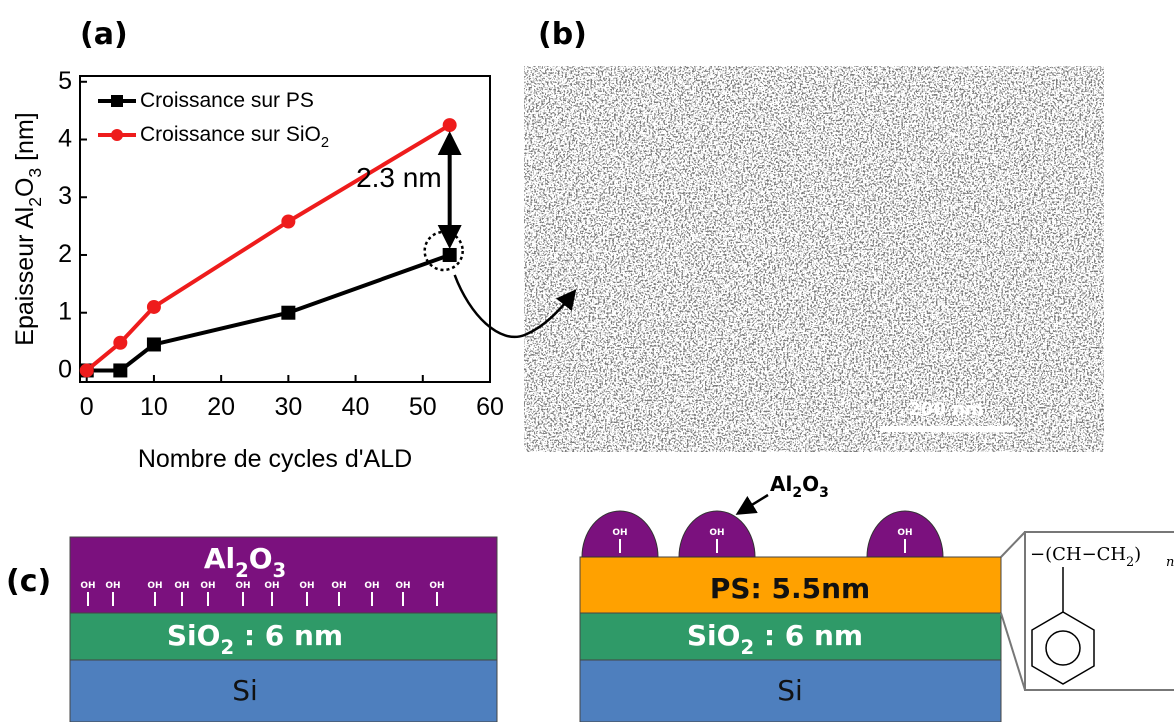 The image size is (1174, 722). What do you see at coordinates (275, 459) in the screenshot?
I see `x-axis-label: Nombre de cycles d'ALD` at bounding box center [275, 459].